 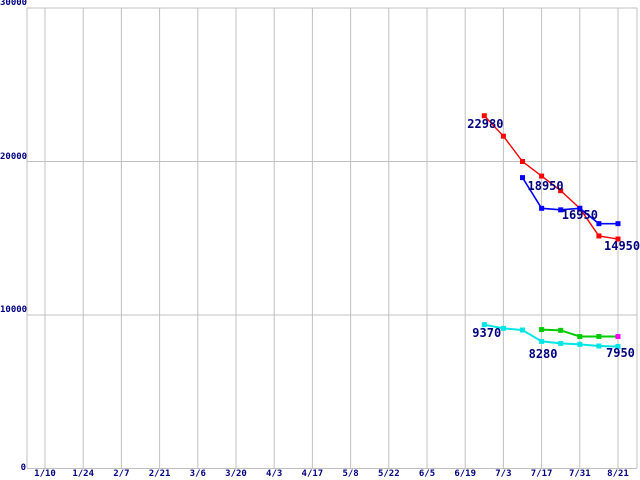 I want to click on x-axis-label: 5/8, so click(x=350, y=474).